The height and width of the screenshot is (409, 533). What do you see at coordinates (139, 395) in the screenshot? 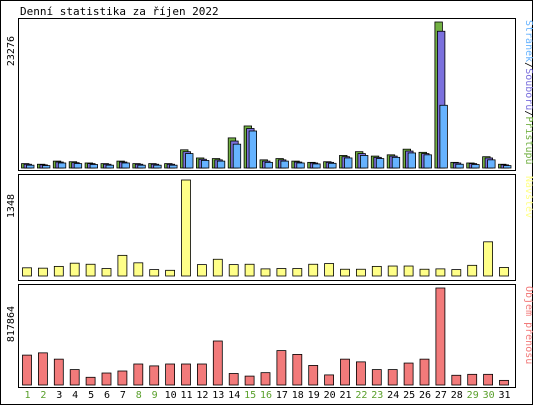
I see `x-tick-label: 8` at bounding box center [139, 395].